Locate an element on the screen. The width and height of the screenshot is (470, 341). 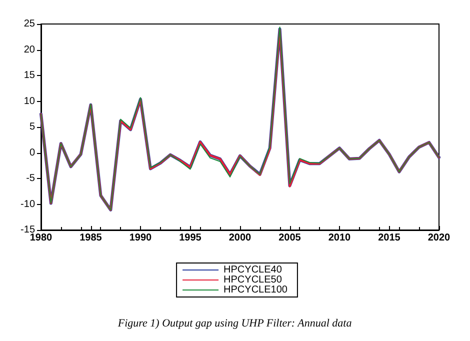
x-tick-label: 1980 is located at coordinates (41, 238).